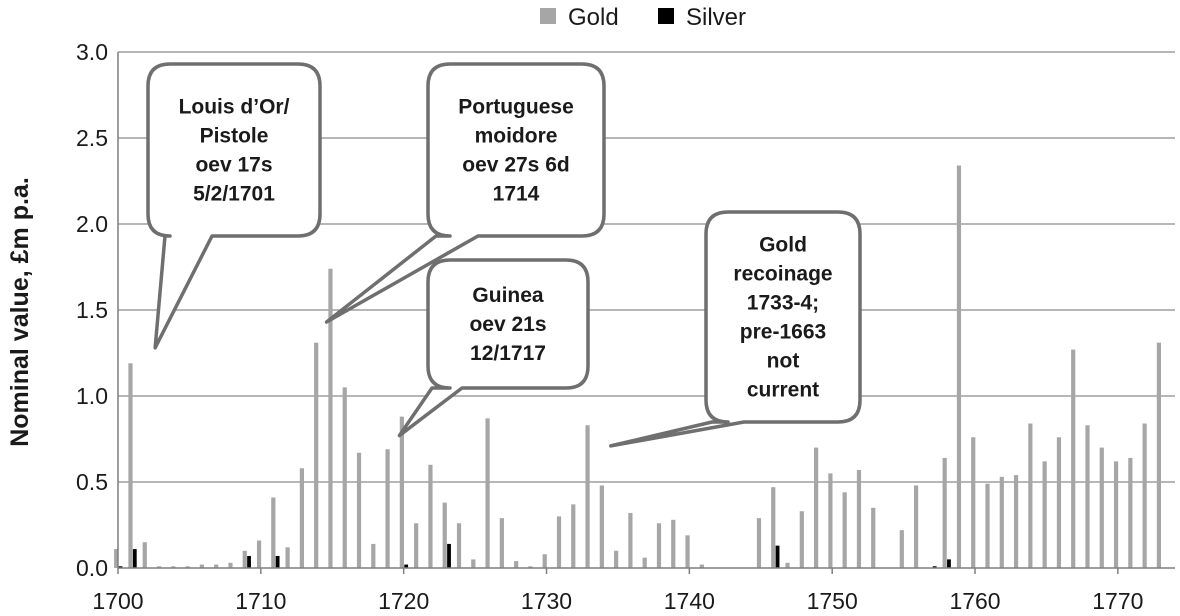 This screenshot has width=1180, height=616. Describe the element at coordinates (92, 224) in the screenshot. I see `y-tick-label: 2.0` at that location.